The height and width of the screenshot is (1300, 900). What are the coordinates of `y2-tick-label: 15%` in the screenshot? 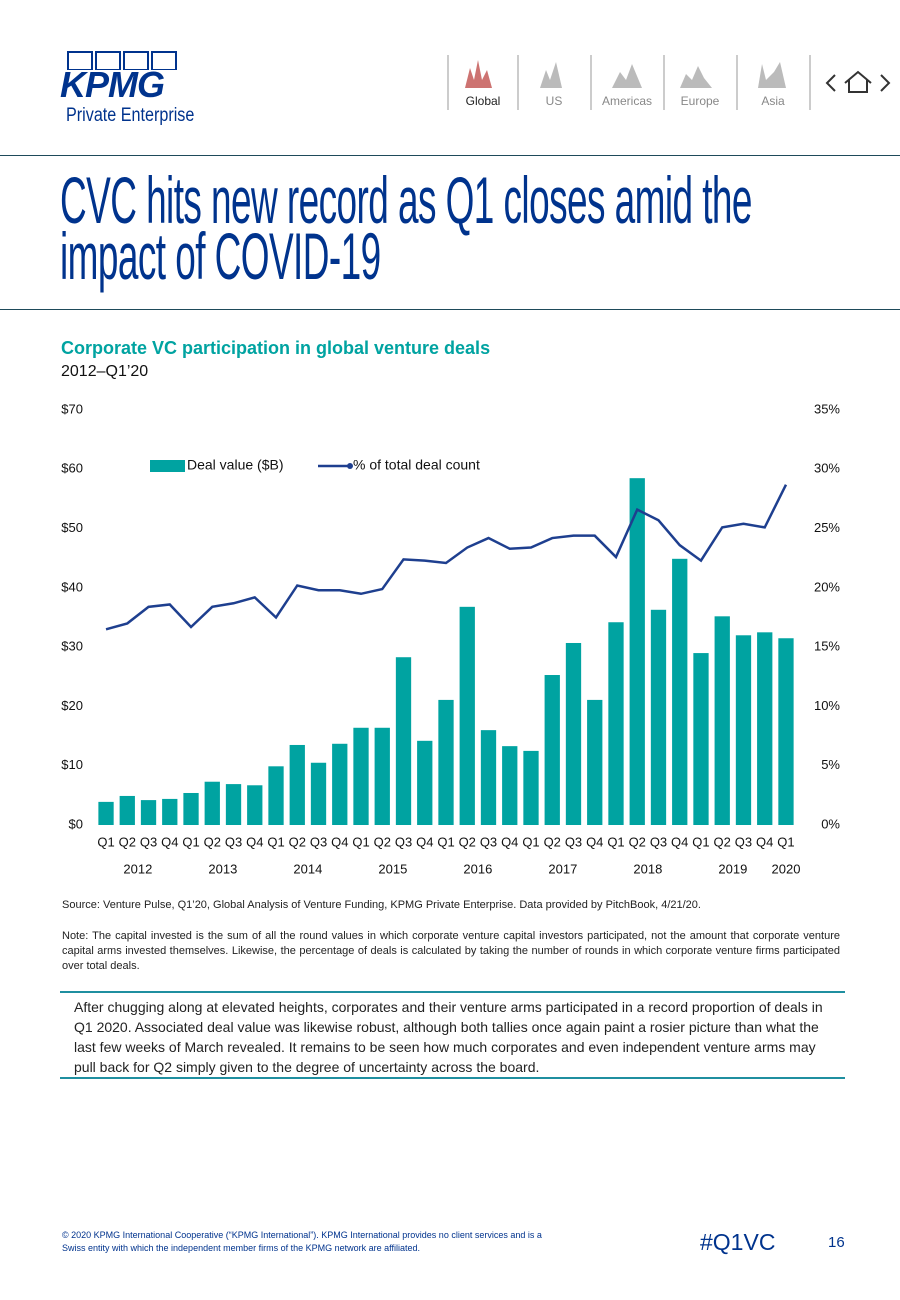 It's located at (827, 646).